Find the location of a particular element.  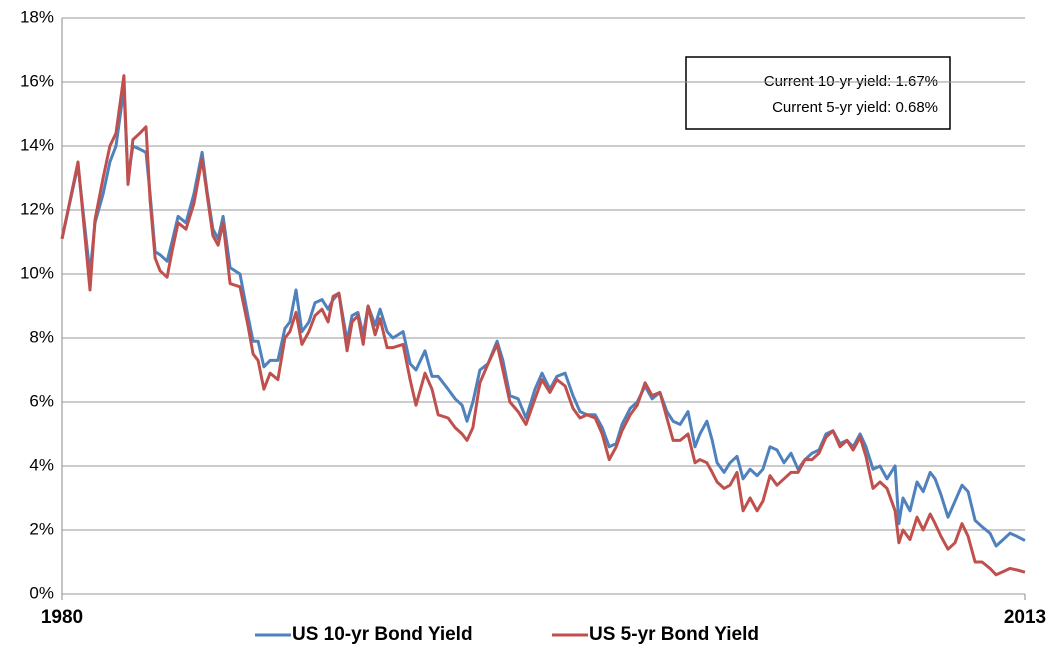

legend-label: US 10-yr Bond Yield is located at coordinates (382, 634).